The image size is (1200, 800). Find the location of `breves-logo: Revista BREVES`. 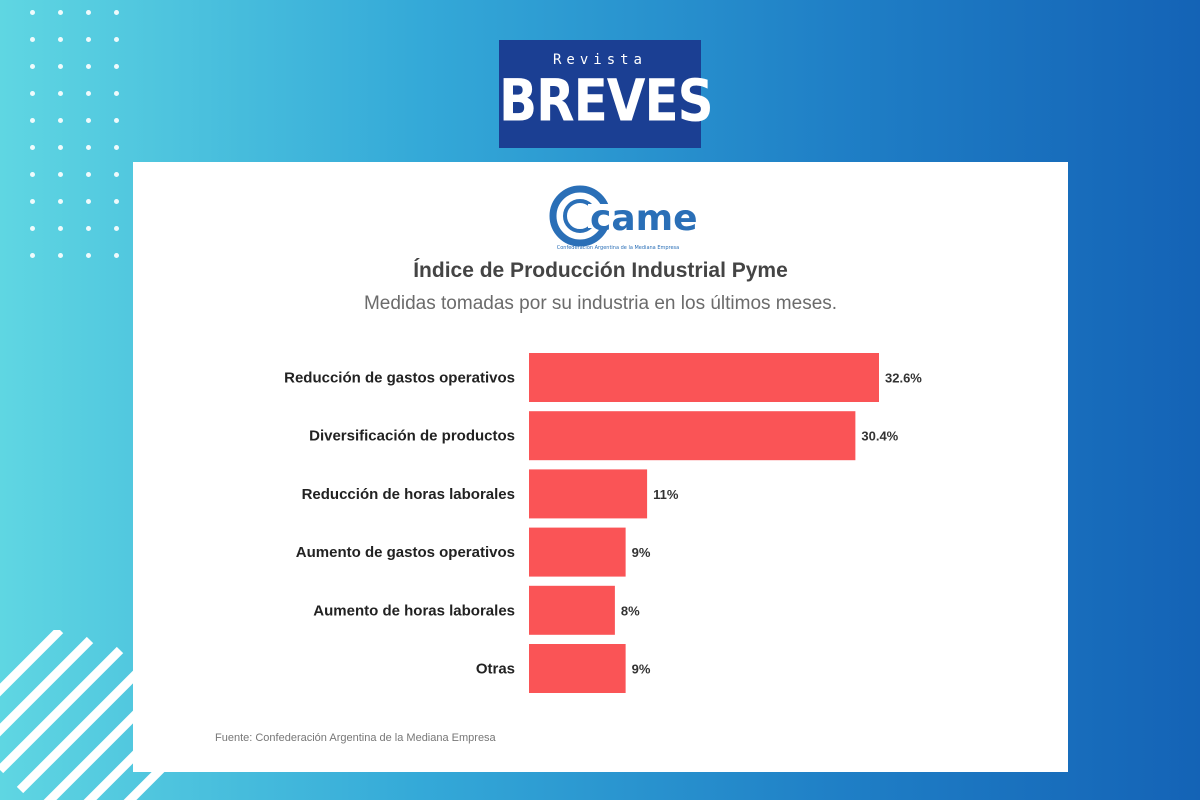

breves-logo: Revista BREVES is located at coordinates (606, 94).